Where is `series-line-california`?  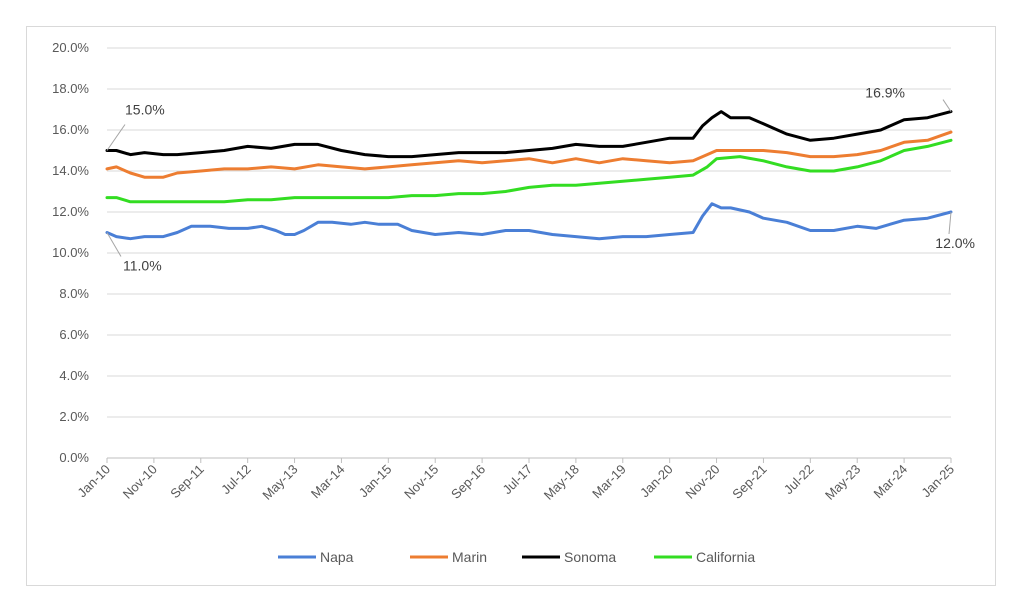
series-line-california is located at coordinates (529, 171).